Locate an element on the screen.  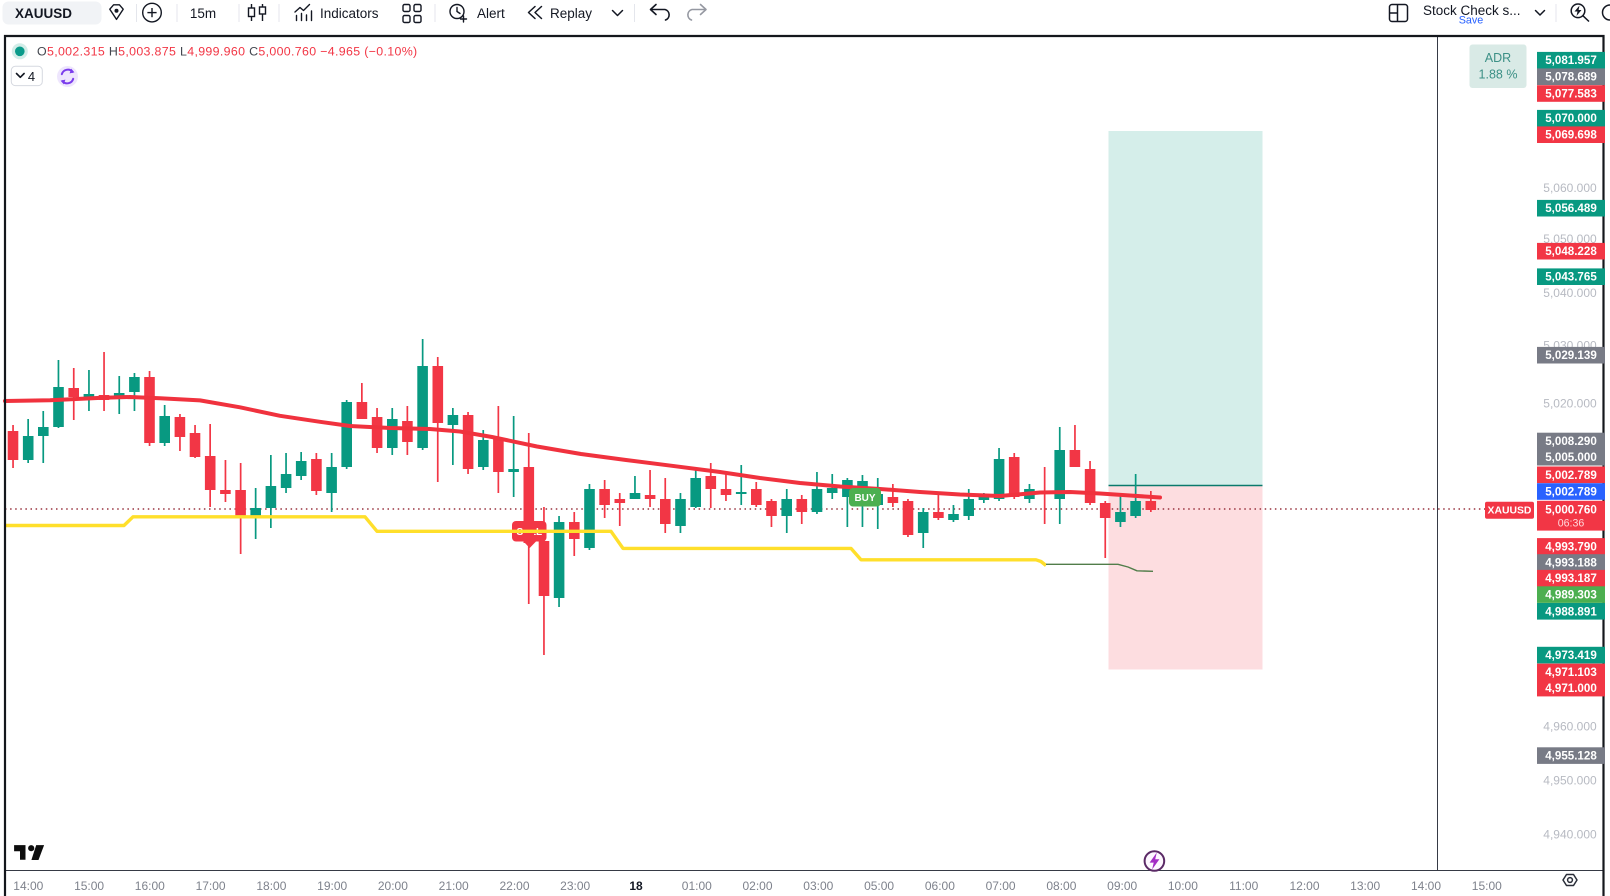
svg-text: 05:00 is located at coordinates (879, 886).